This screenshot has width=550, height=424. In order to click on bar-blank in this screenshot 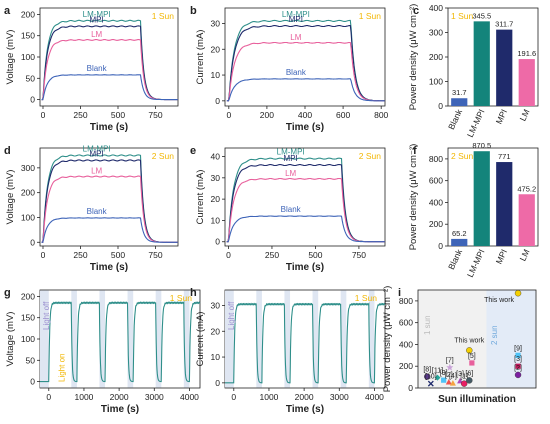, I will do `click(459, 102)`.